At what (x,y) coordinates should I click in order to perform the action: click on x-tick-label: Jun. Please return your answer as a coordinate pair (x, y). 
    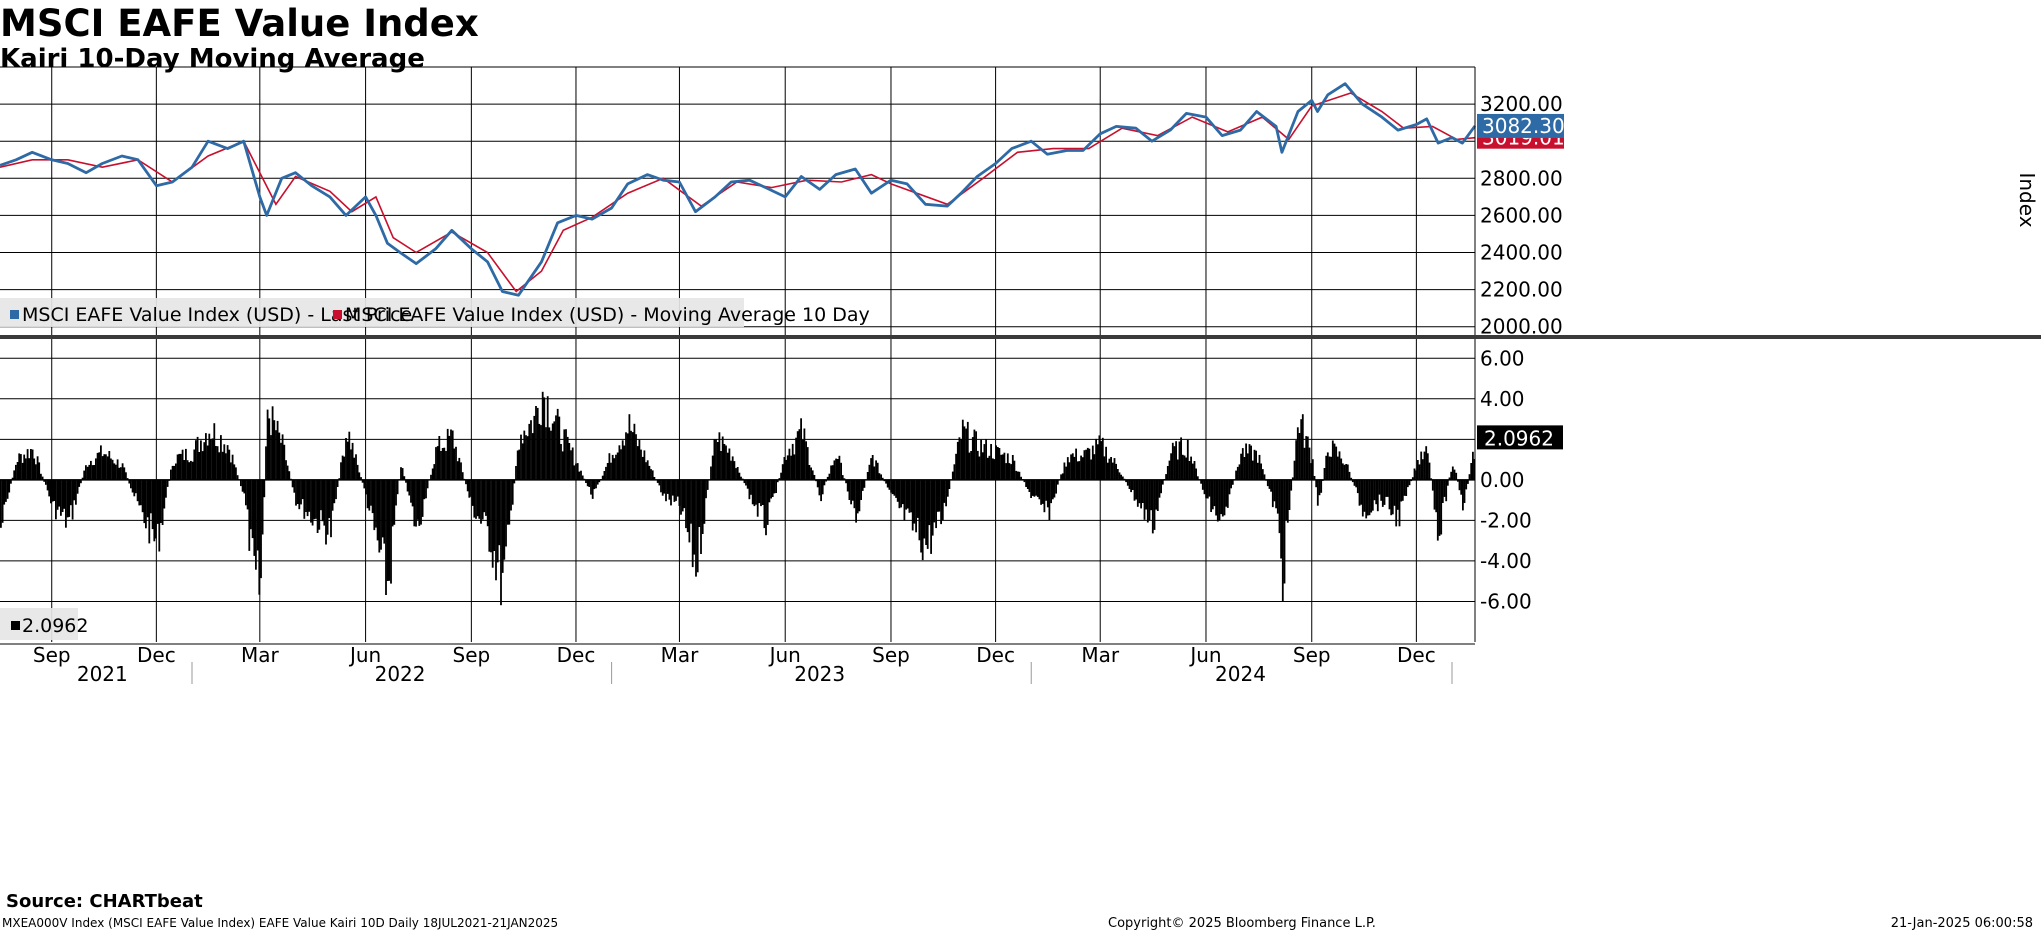
    Looking at the image, I should click on (1204, 655).